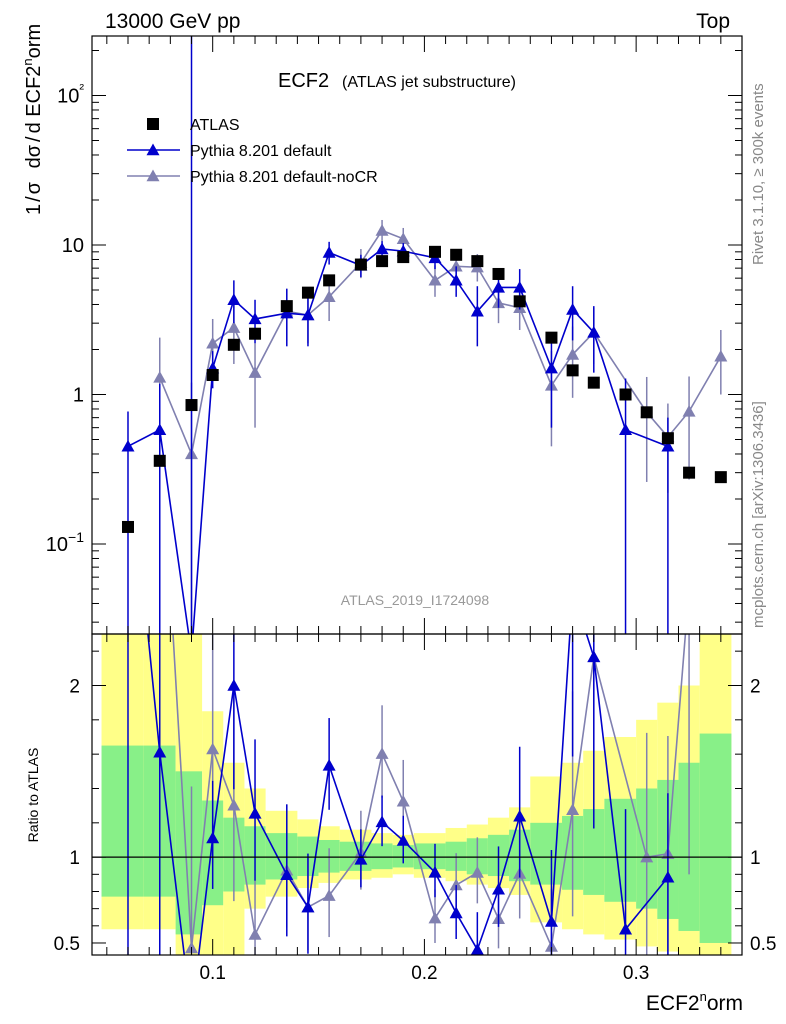  What do you see at coordinates (74, 858) in the screenshot?
I see `ratio-ytick-label-left: 1` at bounding box center [74, 858].